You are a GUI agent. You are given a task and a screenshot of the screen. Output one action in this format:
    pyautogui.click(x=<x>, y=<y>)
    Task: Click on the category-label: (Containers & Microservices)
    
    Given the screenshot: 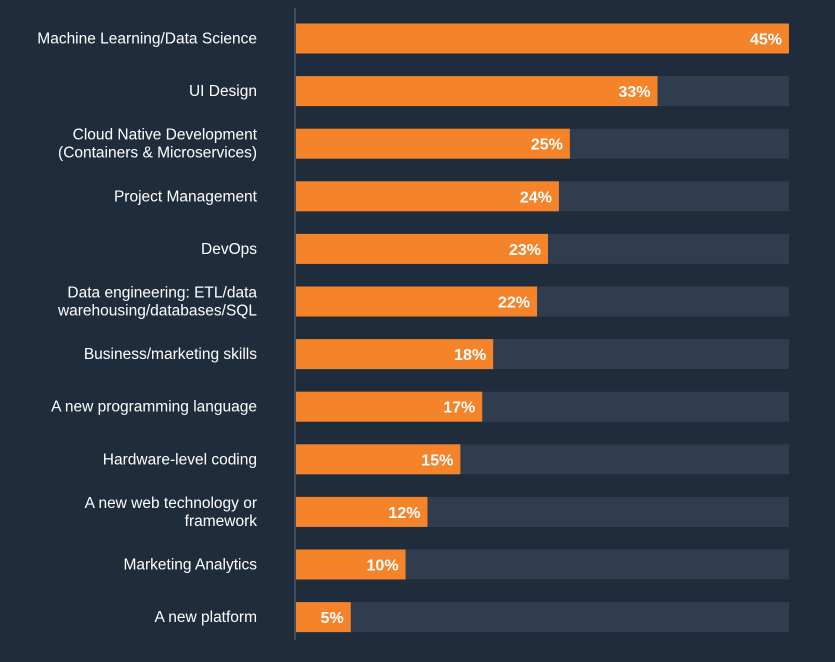 What is the action you would take?
    pyautogui.click(x=157, y=153)
    